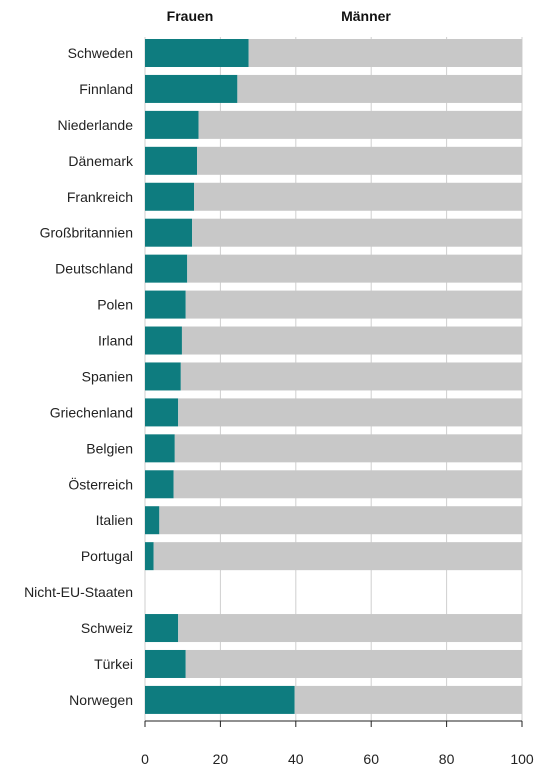 This screenshot has height=767, width=537. Describe the element at coordinates (100, 197) in the screenshot. I see `category-label: Frankreich` at that location.